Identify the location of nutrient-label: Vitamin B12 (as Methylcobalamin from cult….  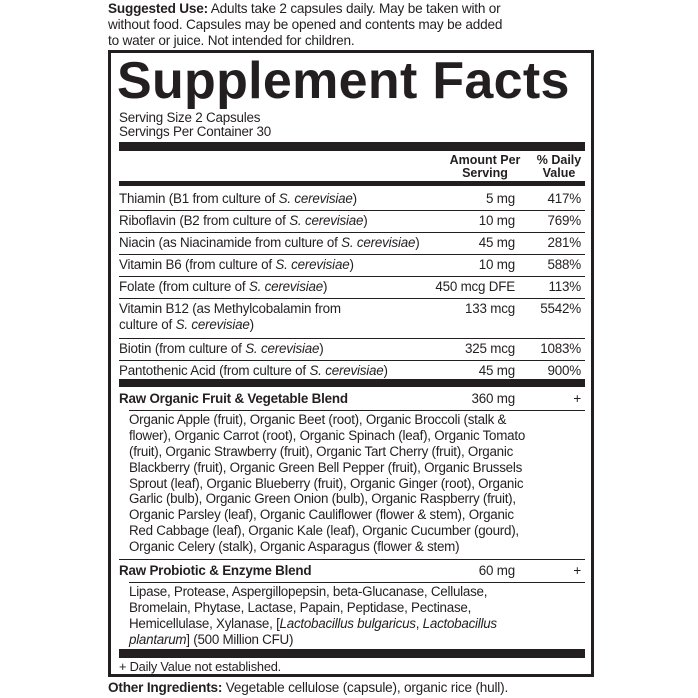
(230, 317).